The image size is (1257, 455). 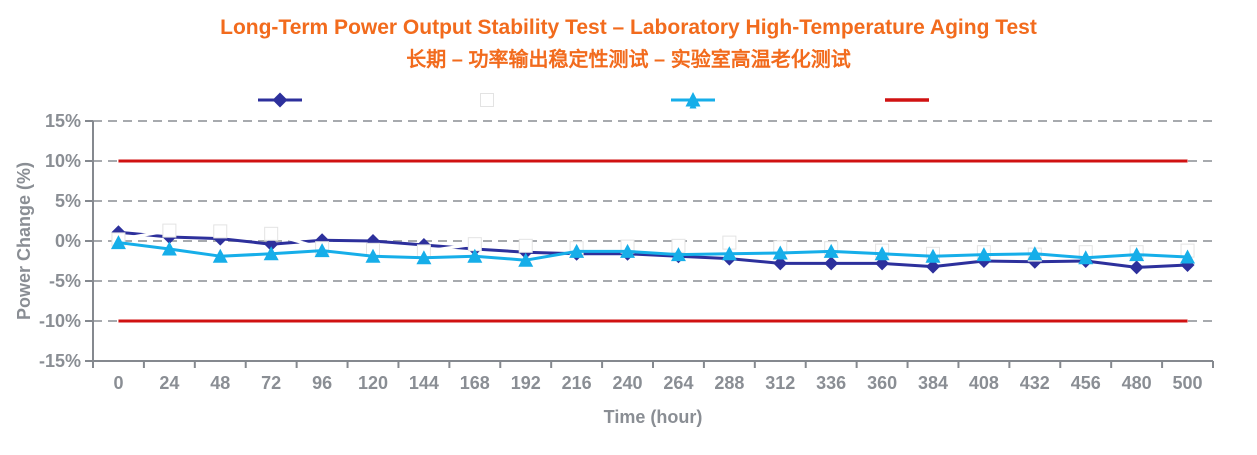 What do you see at coordinates (628, 60) in the screenshot?
I see `chart-subtitle: 长期 – 功率输出稳定性测试 – 实验室高温老化测试` at bounding box center [628, 60].